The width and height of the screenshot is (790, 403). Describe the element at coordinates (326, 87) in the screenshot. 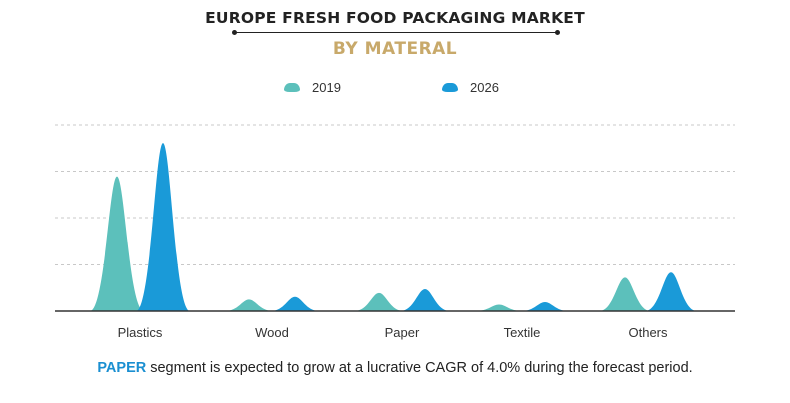

I see `legend-label-2019: 2019` at that location.